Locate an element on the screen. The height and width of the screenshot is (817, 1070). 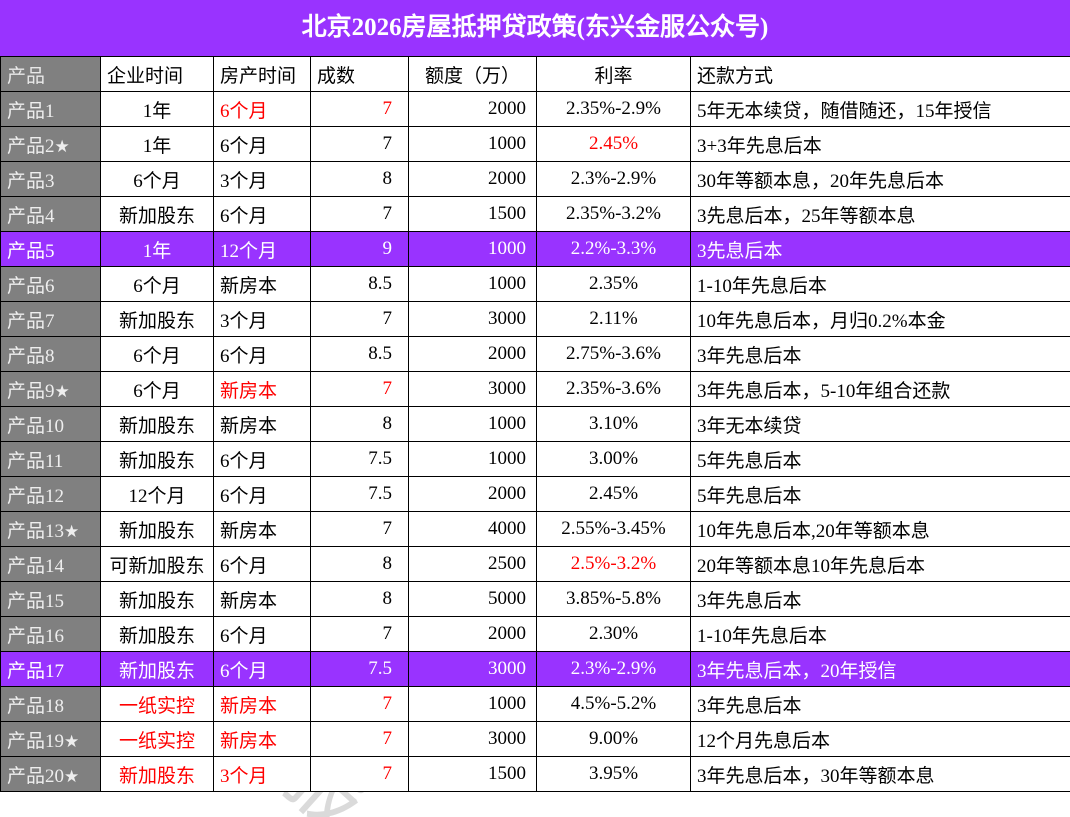
cell-rate: 2.3%-2.9% is located at coordinates (613, 669).